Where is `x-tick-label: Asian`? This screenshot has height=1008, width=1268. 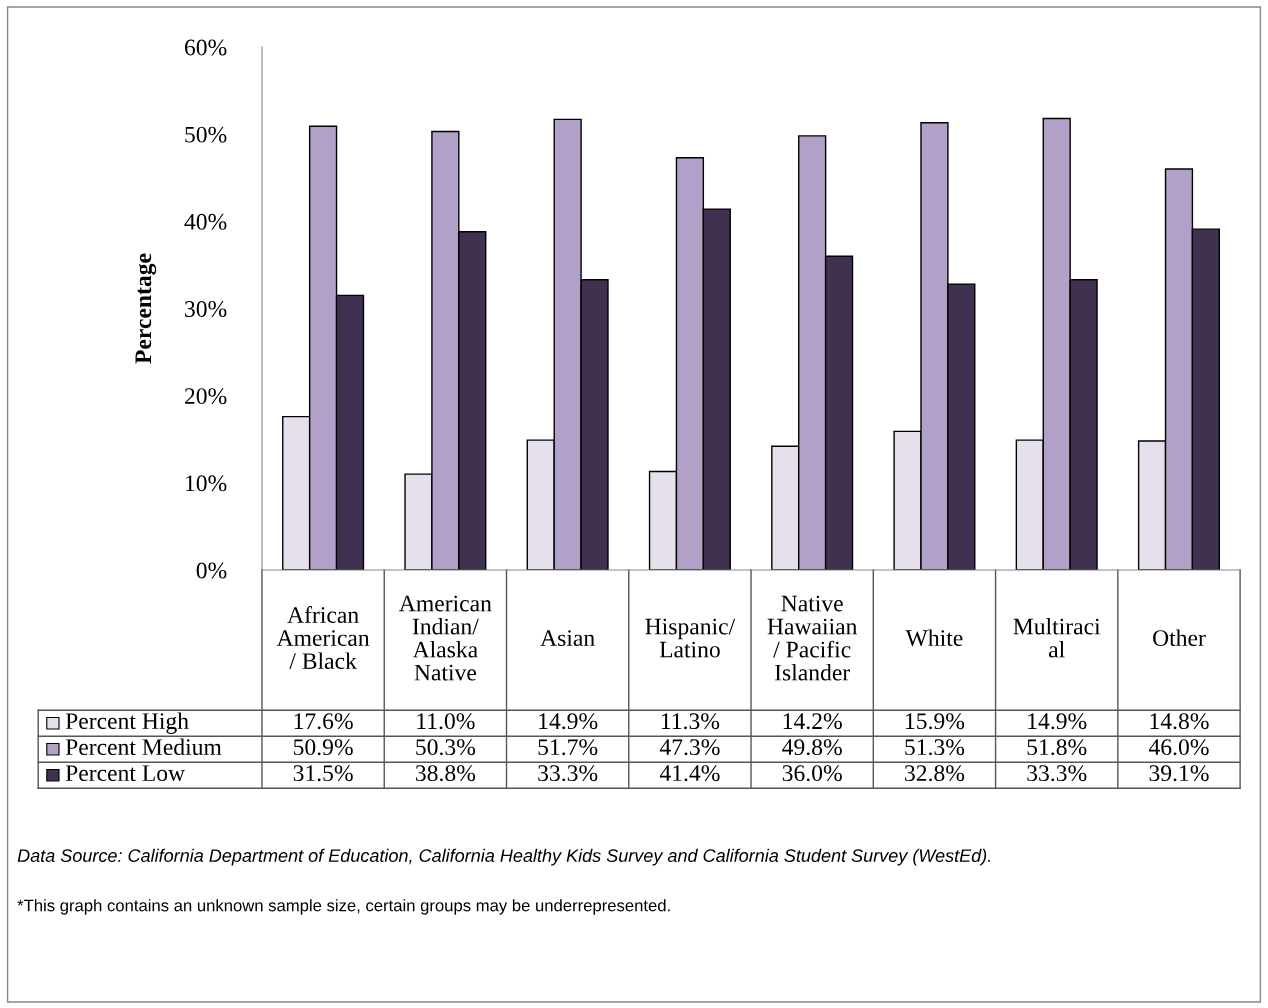 x-tick-label: Asian is located at coordinates (567, 638).